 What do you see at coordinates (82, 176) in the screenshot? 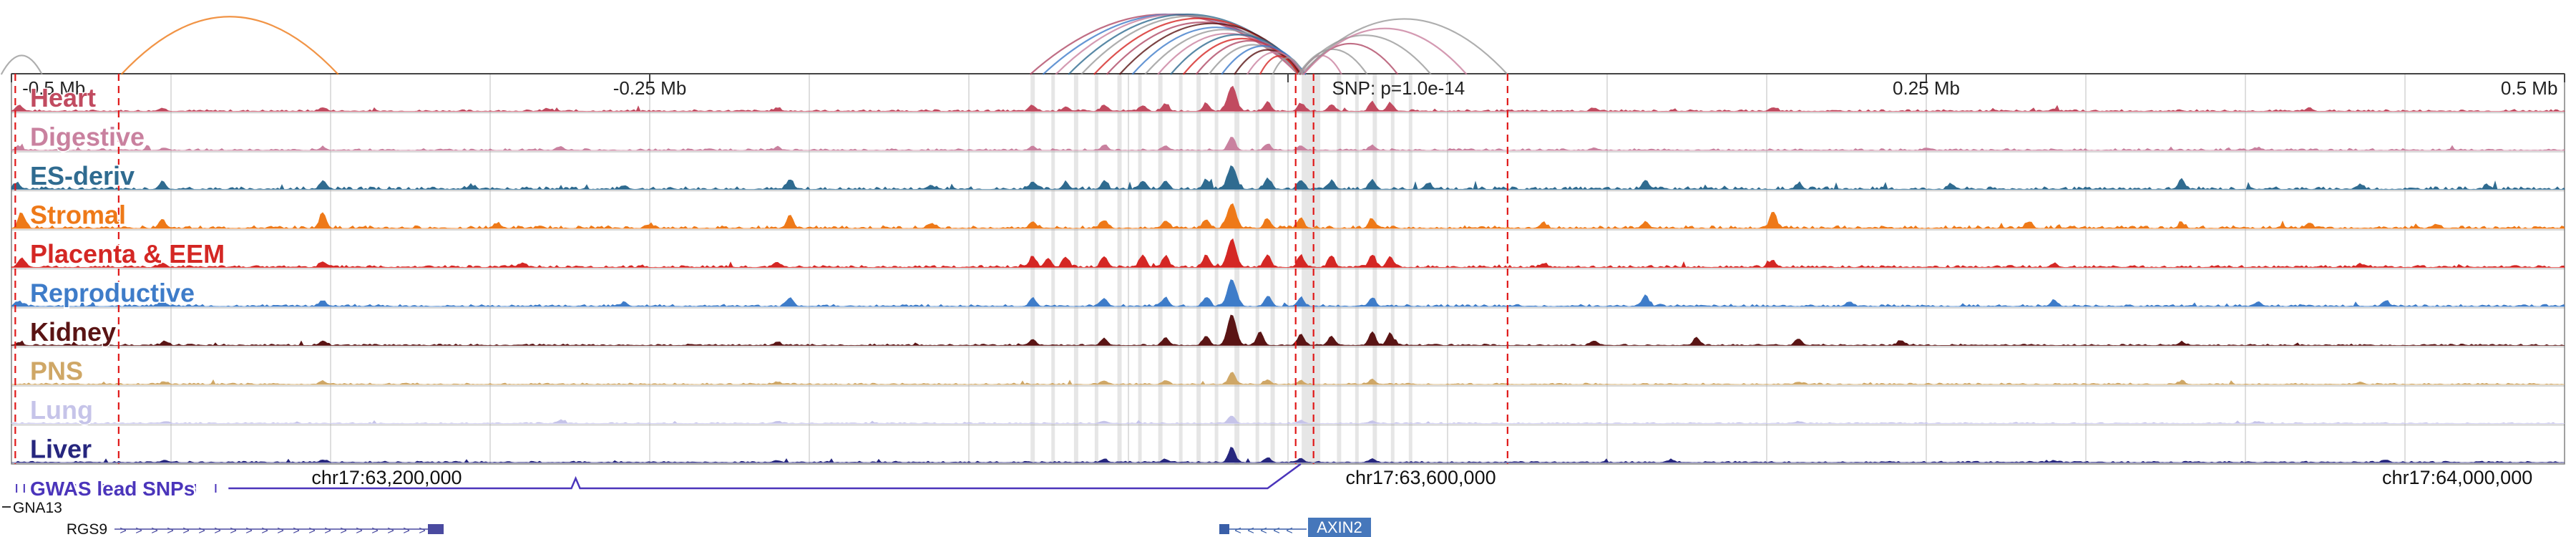
I see `track-label-es-deriv: ES-deriv` at bounding box center [82, 176].